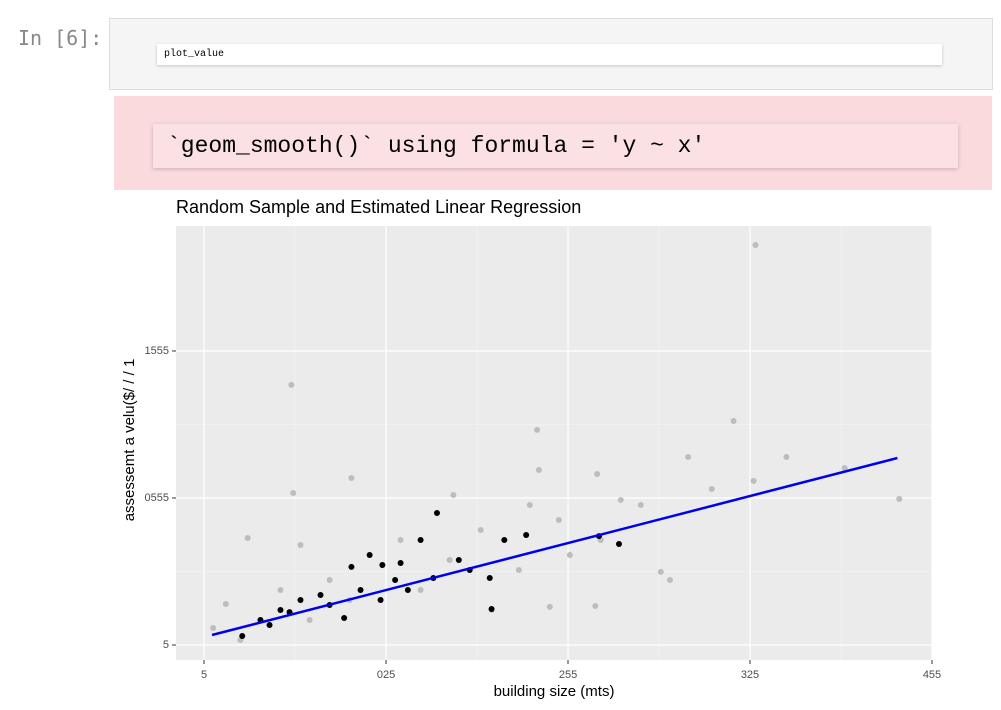 This screenshot has width=1001, height=710. Describe the element at coordinates (554, 691) in the screenshot. I see `x-axis-label: building size (mts)` at that location.